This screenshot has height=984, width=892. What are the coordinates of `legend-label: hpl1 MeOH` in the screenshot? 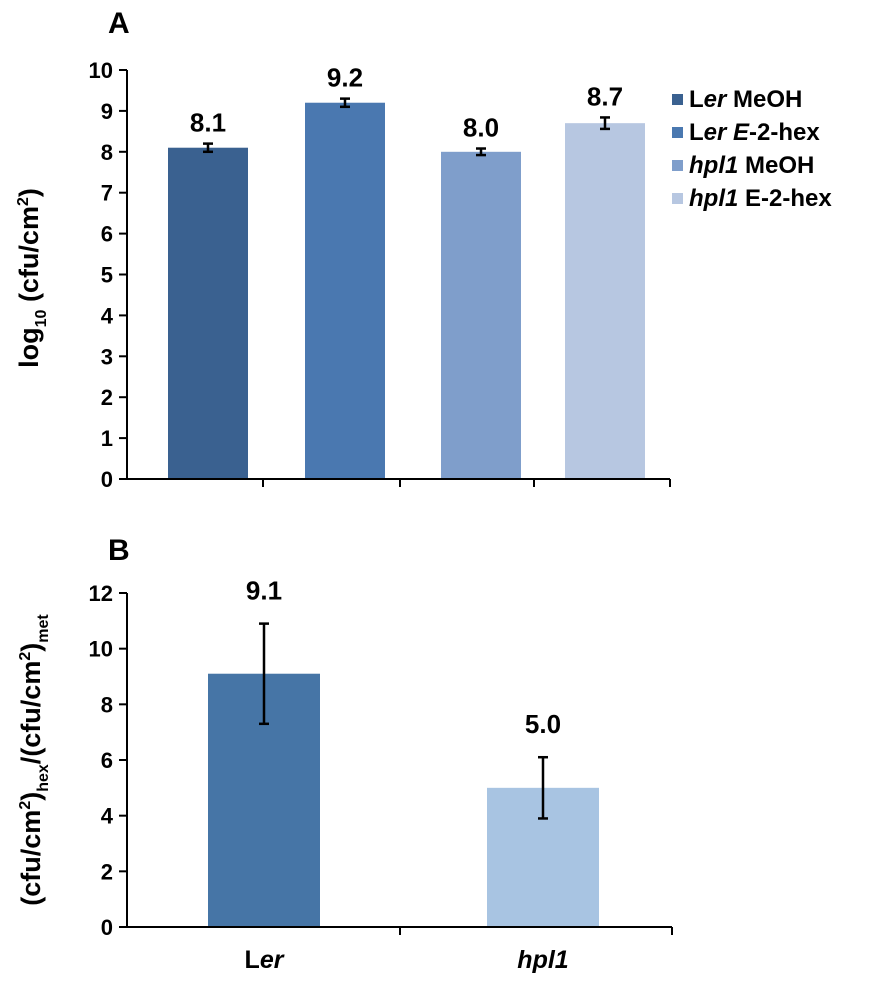 It's located at (751, 165).